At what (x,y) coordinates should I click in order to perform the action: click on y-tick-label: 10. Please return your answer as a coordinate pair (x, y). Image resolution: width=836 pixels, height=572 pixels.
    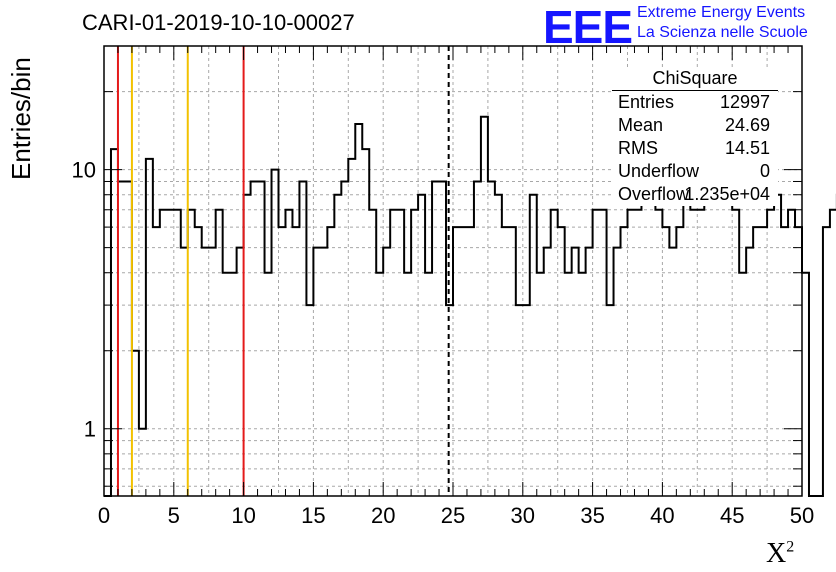
    Looking at the image, I should click on (84, 170).